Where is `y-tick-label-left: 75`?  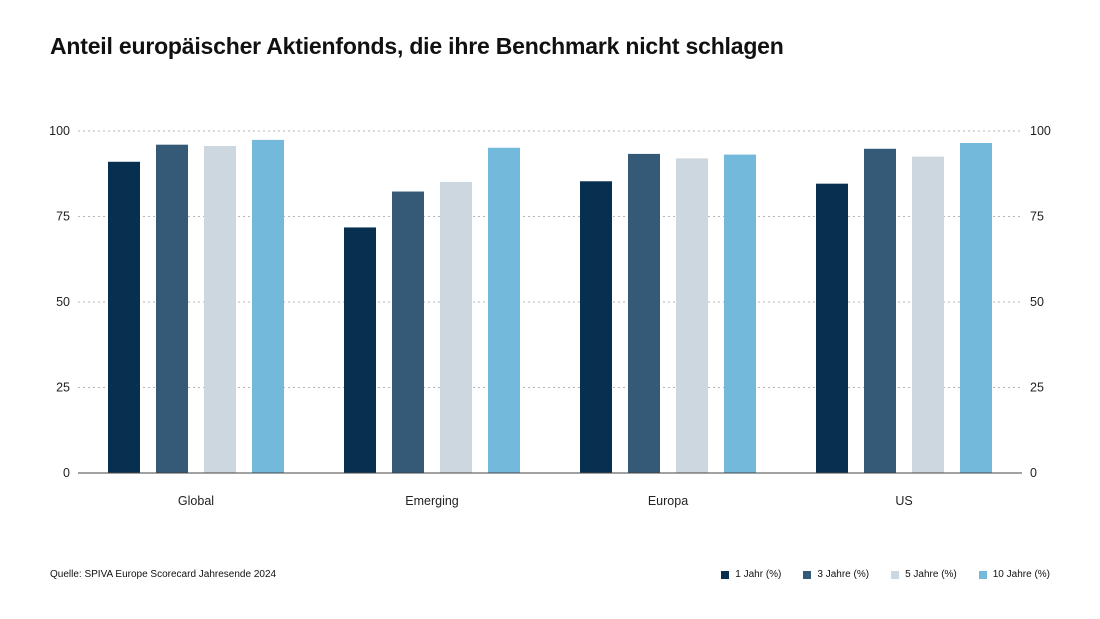
y-tick-label-left: 75 is located at coordinates (63, 217).